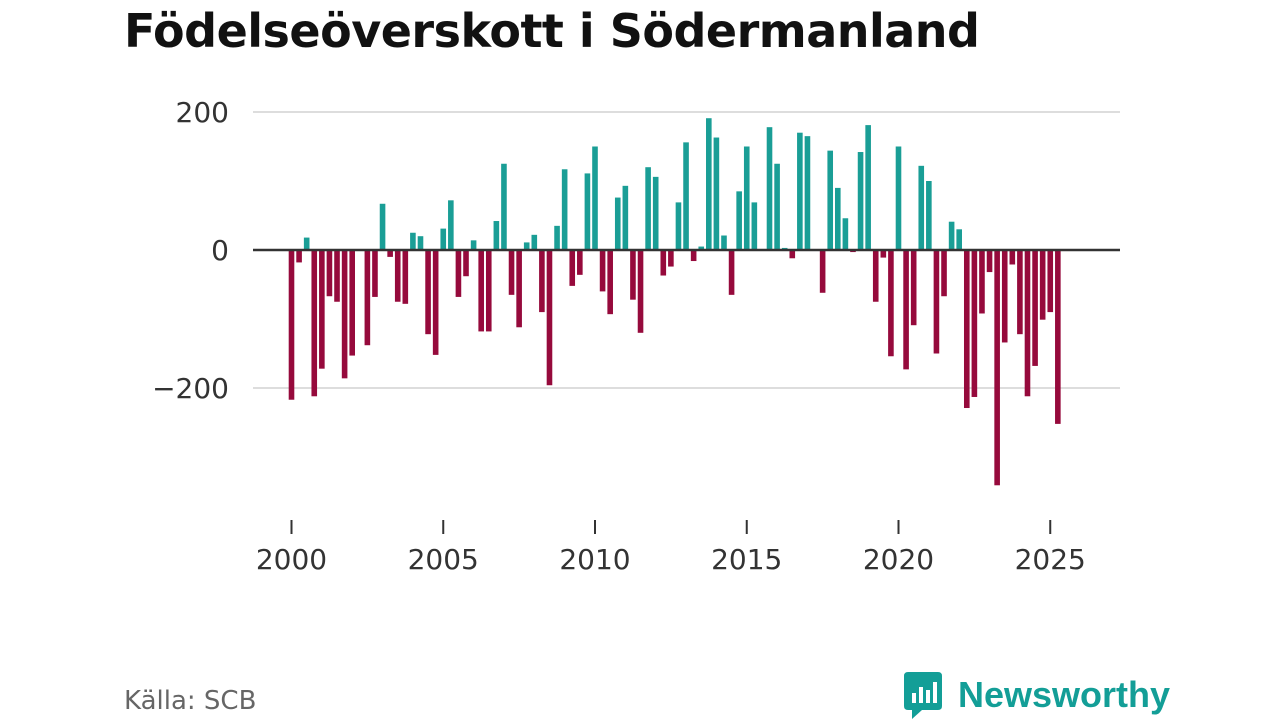  Describe the element at coordinates (746, 559) in the screenshot. I see `x-tick-label: 2015` at that location.